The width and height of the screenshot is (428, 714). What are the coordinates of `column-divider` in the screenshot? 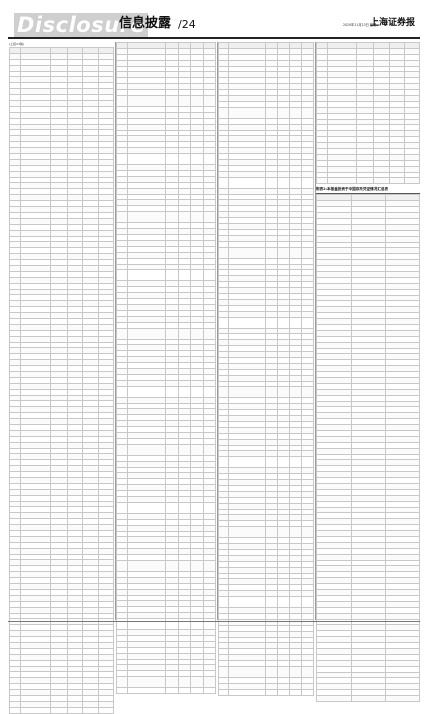 It's located at (216, 331).